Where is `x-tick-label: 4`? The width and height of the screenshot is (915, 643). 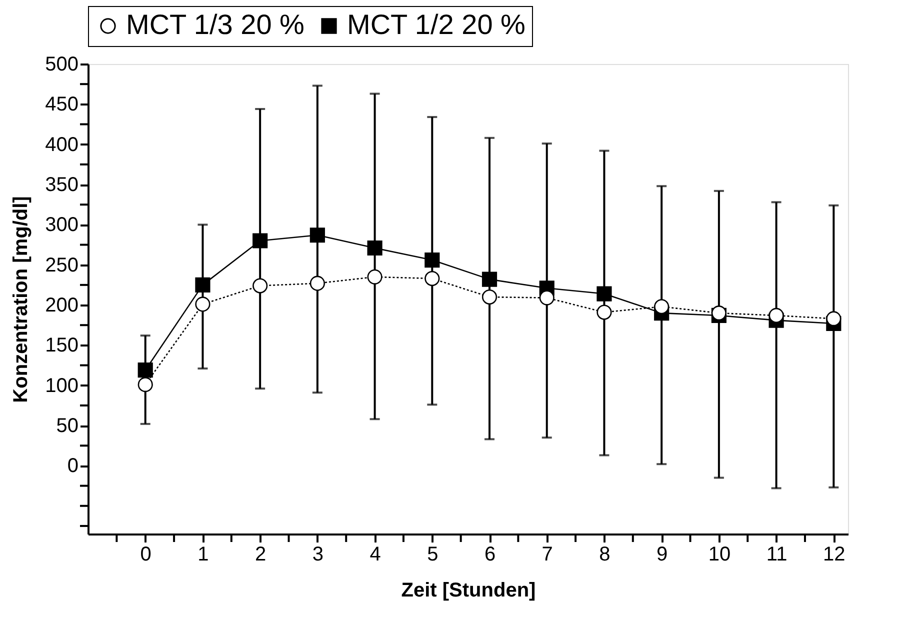
x-tick-label: 4 is located at coordinates (375, 555).